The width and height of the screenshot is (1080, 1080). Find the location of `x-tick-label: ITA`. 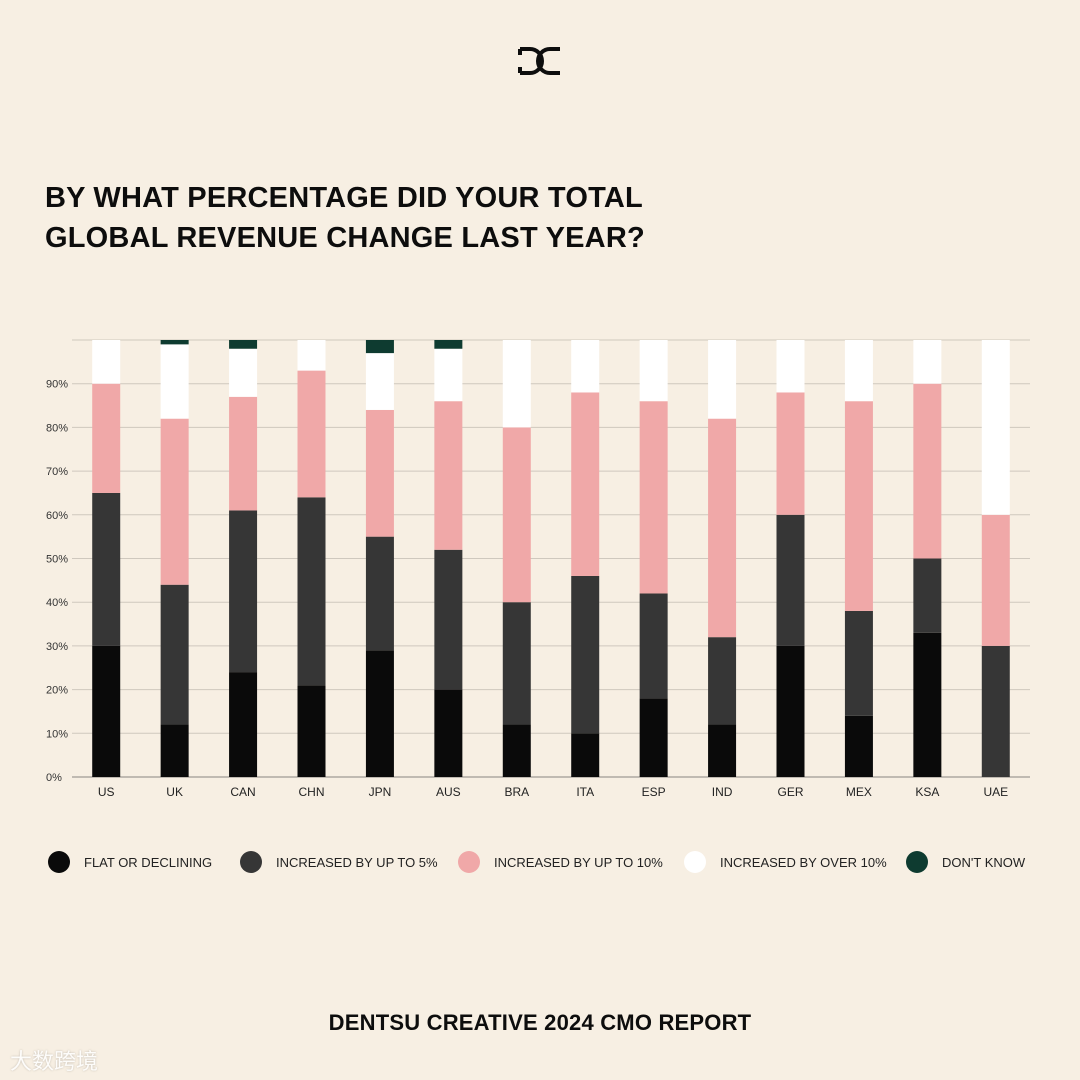

x-tick-label: ITA is located at coordinates (585, 792).